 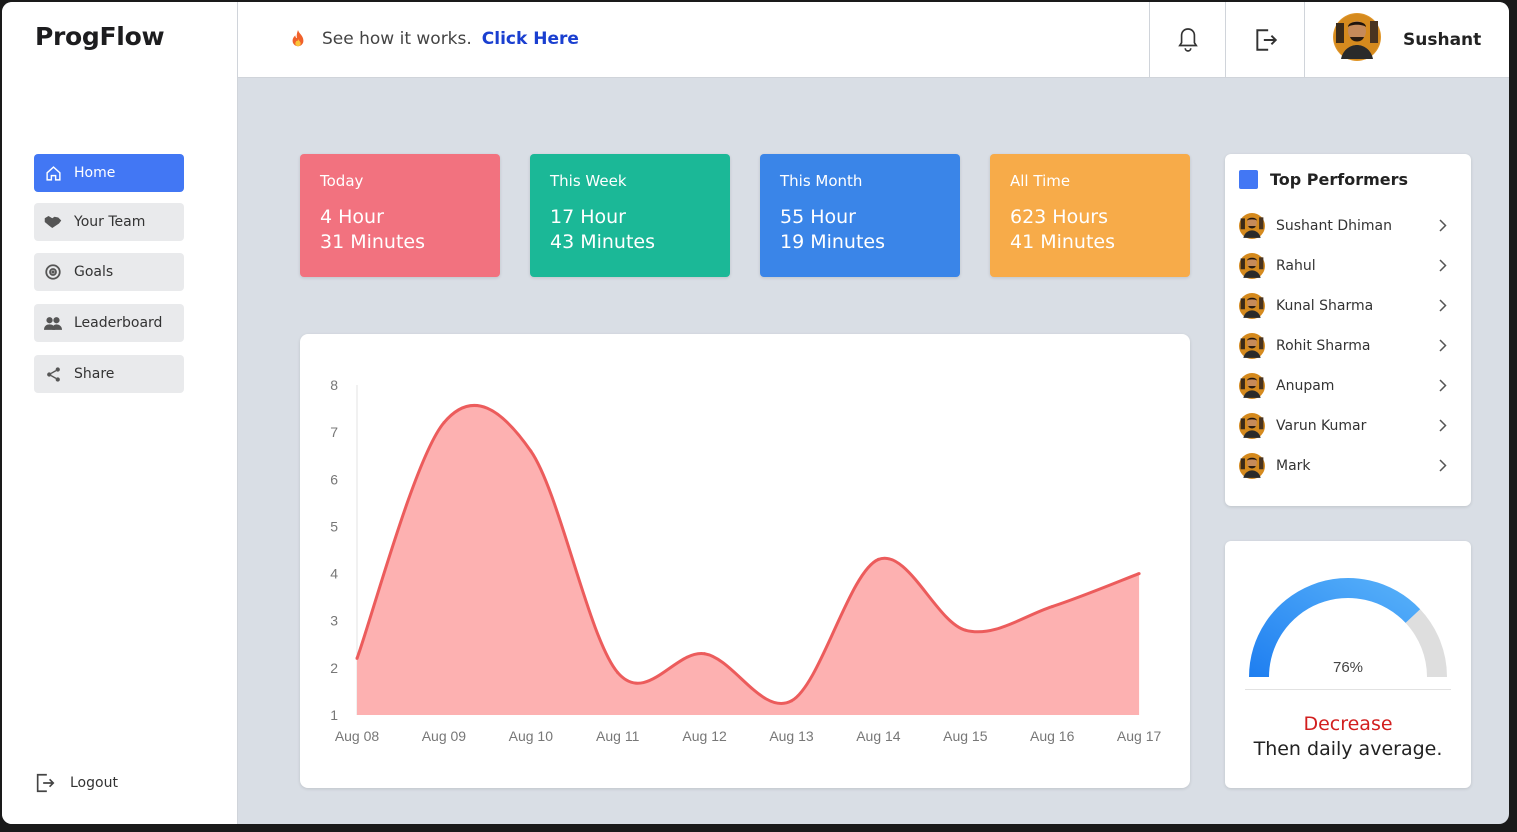 What do you see at coordinates (1442, 39) in the screenshot?
I see `user-name: Sushant` at bounding box center [1442, 39].